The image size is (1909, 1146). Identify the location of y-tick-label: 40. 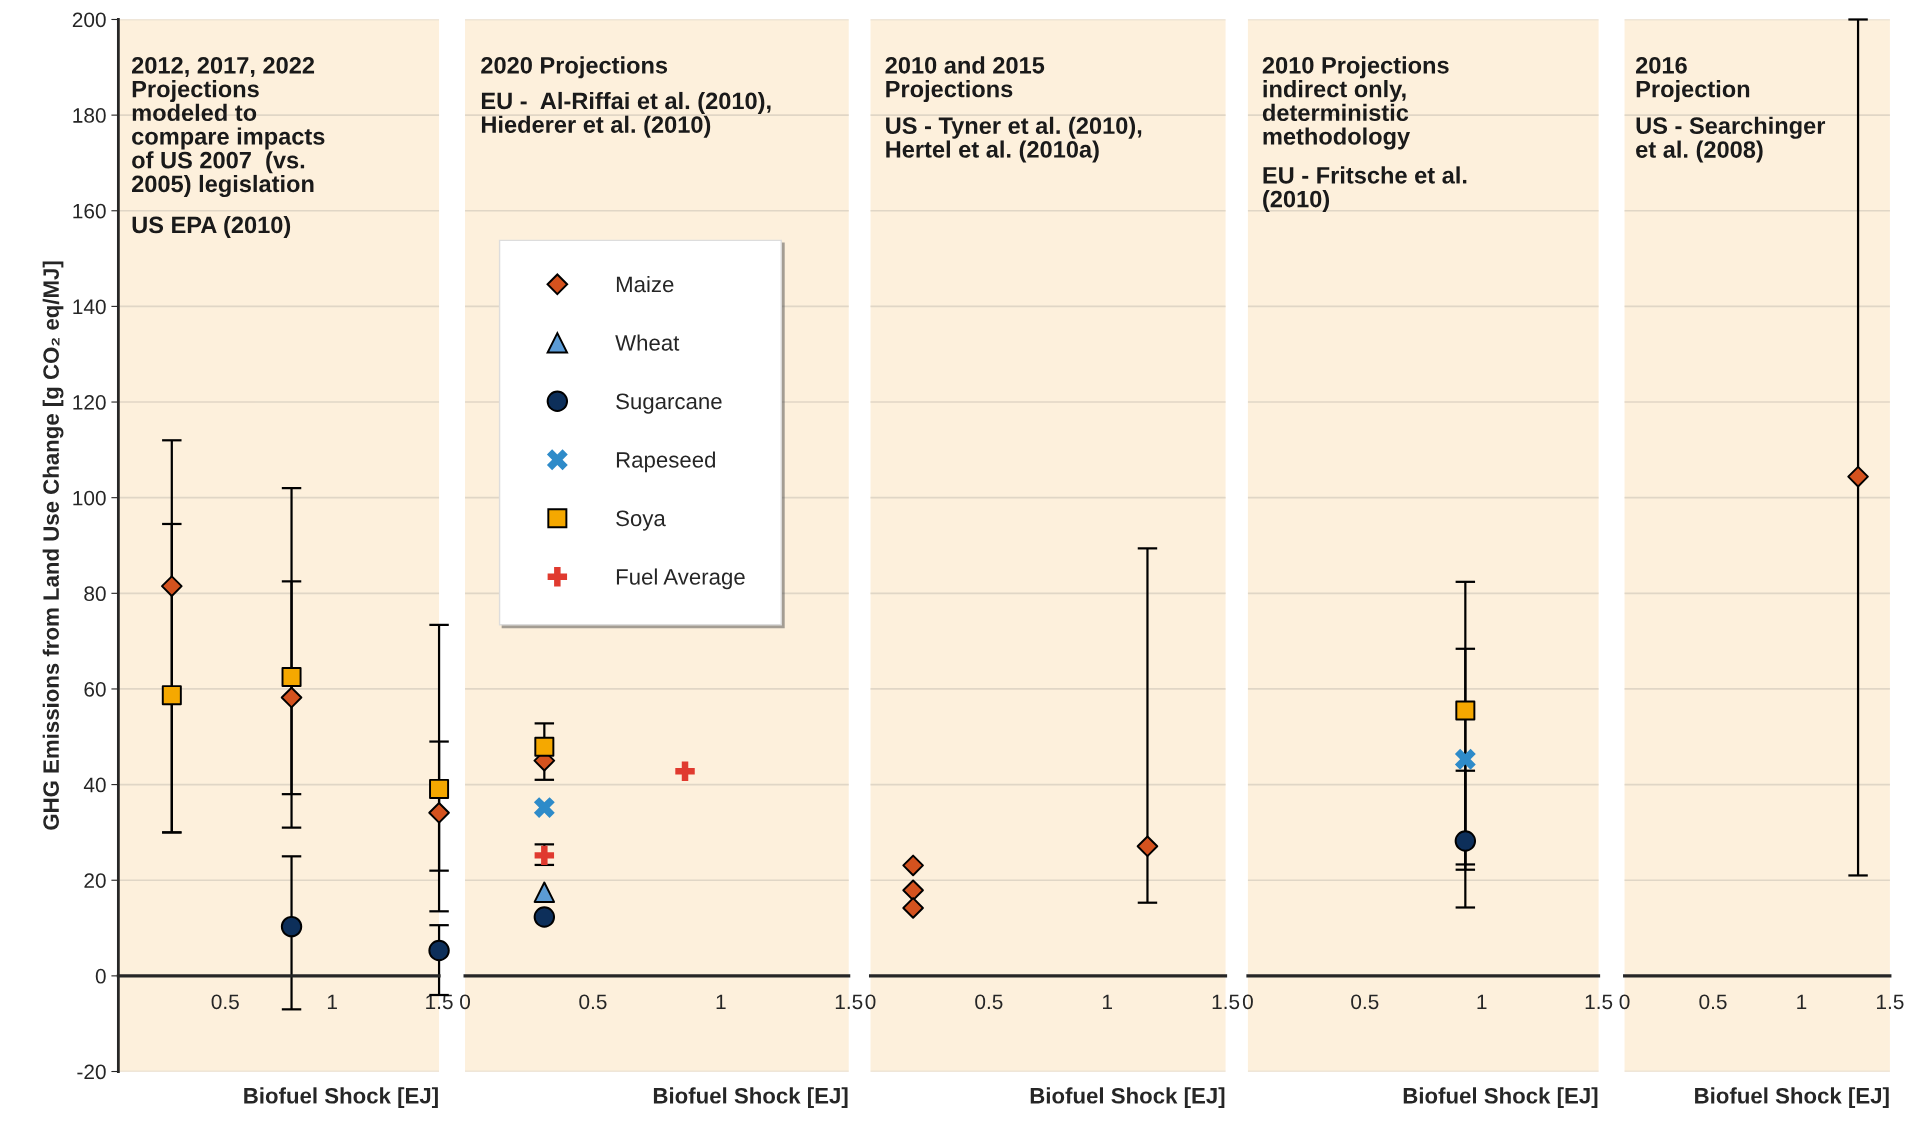
(94, 785).